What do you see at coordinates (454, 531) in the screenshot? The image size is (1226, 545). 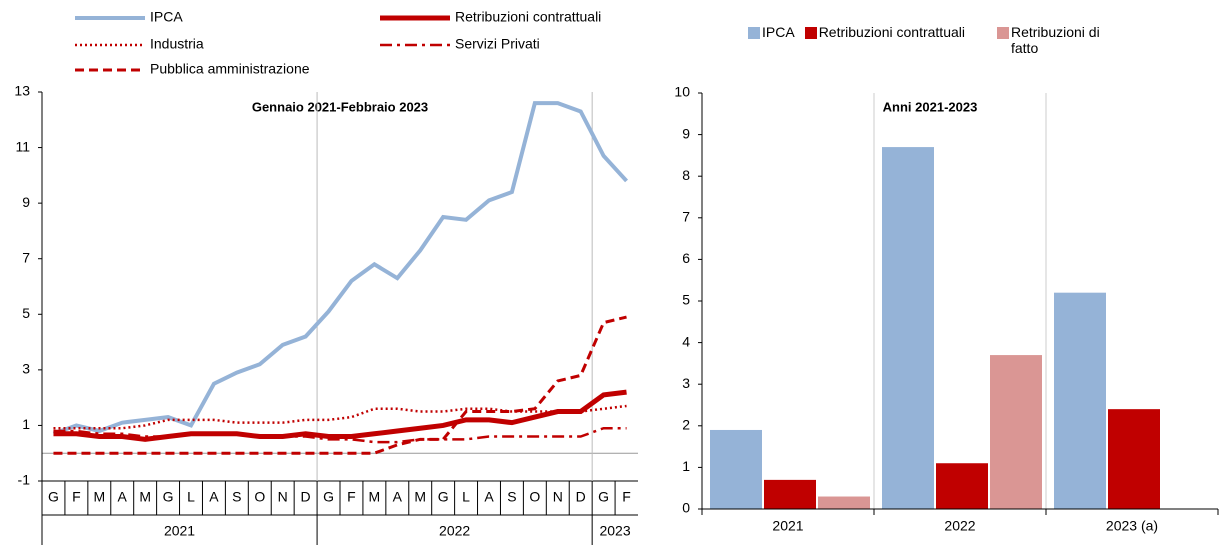 I see `x-group-label: 2022` at bounding box center [454, 531].